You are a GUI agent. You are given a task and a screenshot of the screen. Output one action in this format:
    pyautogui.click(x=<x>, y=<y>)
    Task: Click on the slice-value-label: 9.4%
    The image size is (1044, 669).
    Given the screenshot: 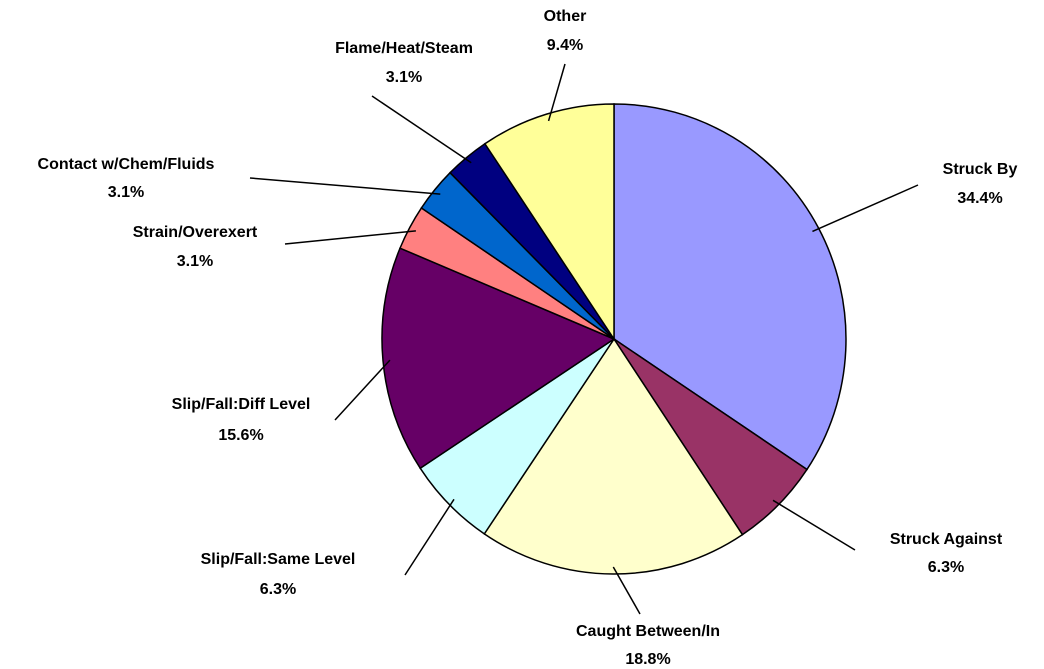 What is the action you would take?
    pyautogui.click(x=565, y=45)
    